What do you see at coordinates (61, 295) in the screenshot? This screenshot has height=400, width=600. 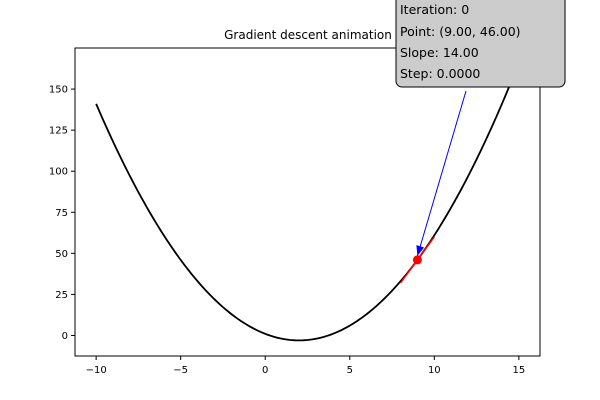 I see `y-tick-label: 25` at bounding box center [61, 295].